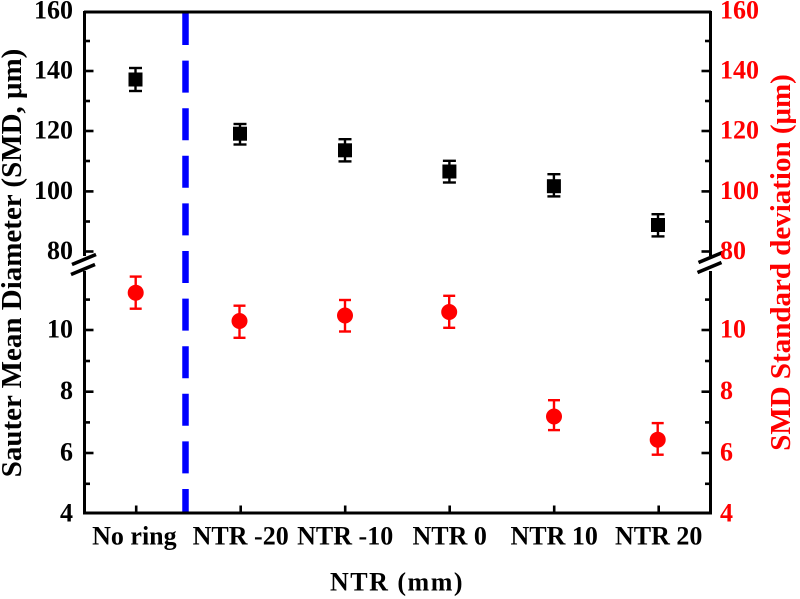 This screenshot has width=800, height=599. Describe the element at coordinates (134, 536) in the screenshot. I see `svg-text: No ring` at that location.